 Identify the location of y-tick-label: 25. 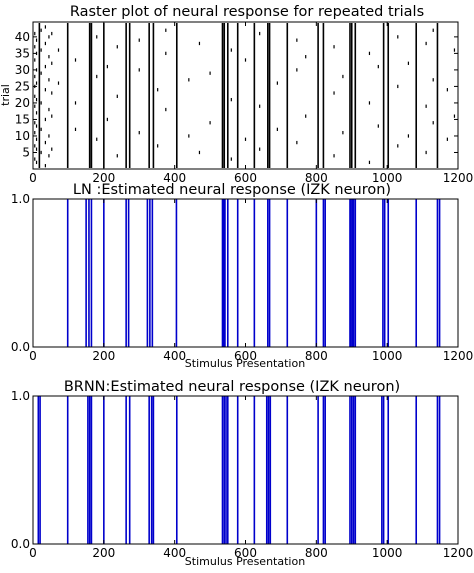
(22, 86).